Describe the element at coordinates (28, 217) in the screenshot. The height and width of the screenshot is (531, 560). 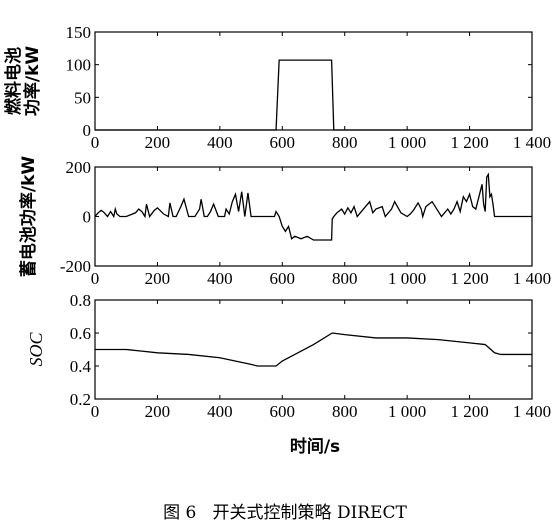
I see `y-axis-label: 蓄电池功率/kW` at that location.